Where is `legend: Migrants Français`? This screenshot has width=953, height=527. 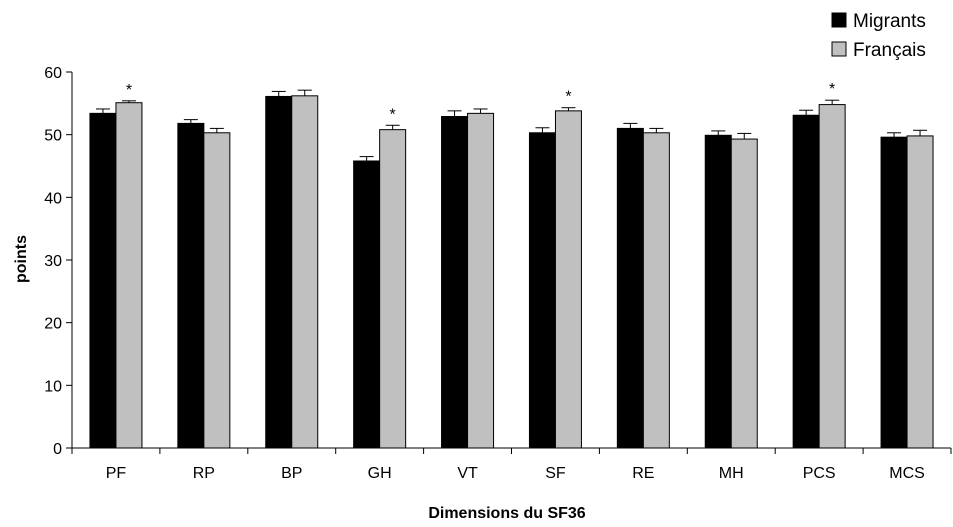
legend: Migrants Français is located at coordinates (878, 36).